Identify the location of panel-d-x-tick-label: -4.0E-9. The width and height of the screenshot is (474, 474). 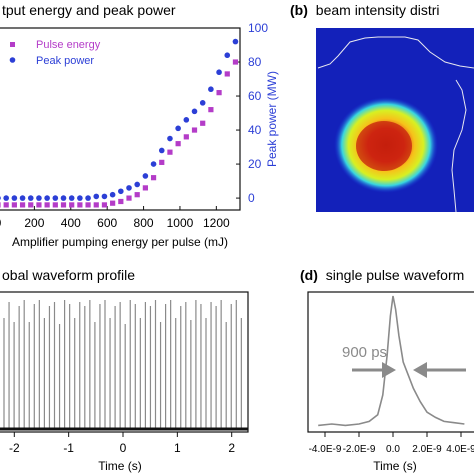
(325, 449).